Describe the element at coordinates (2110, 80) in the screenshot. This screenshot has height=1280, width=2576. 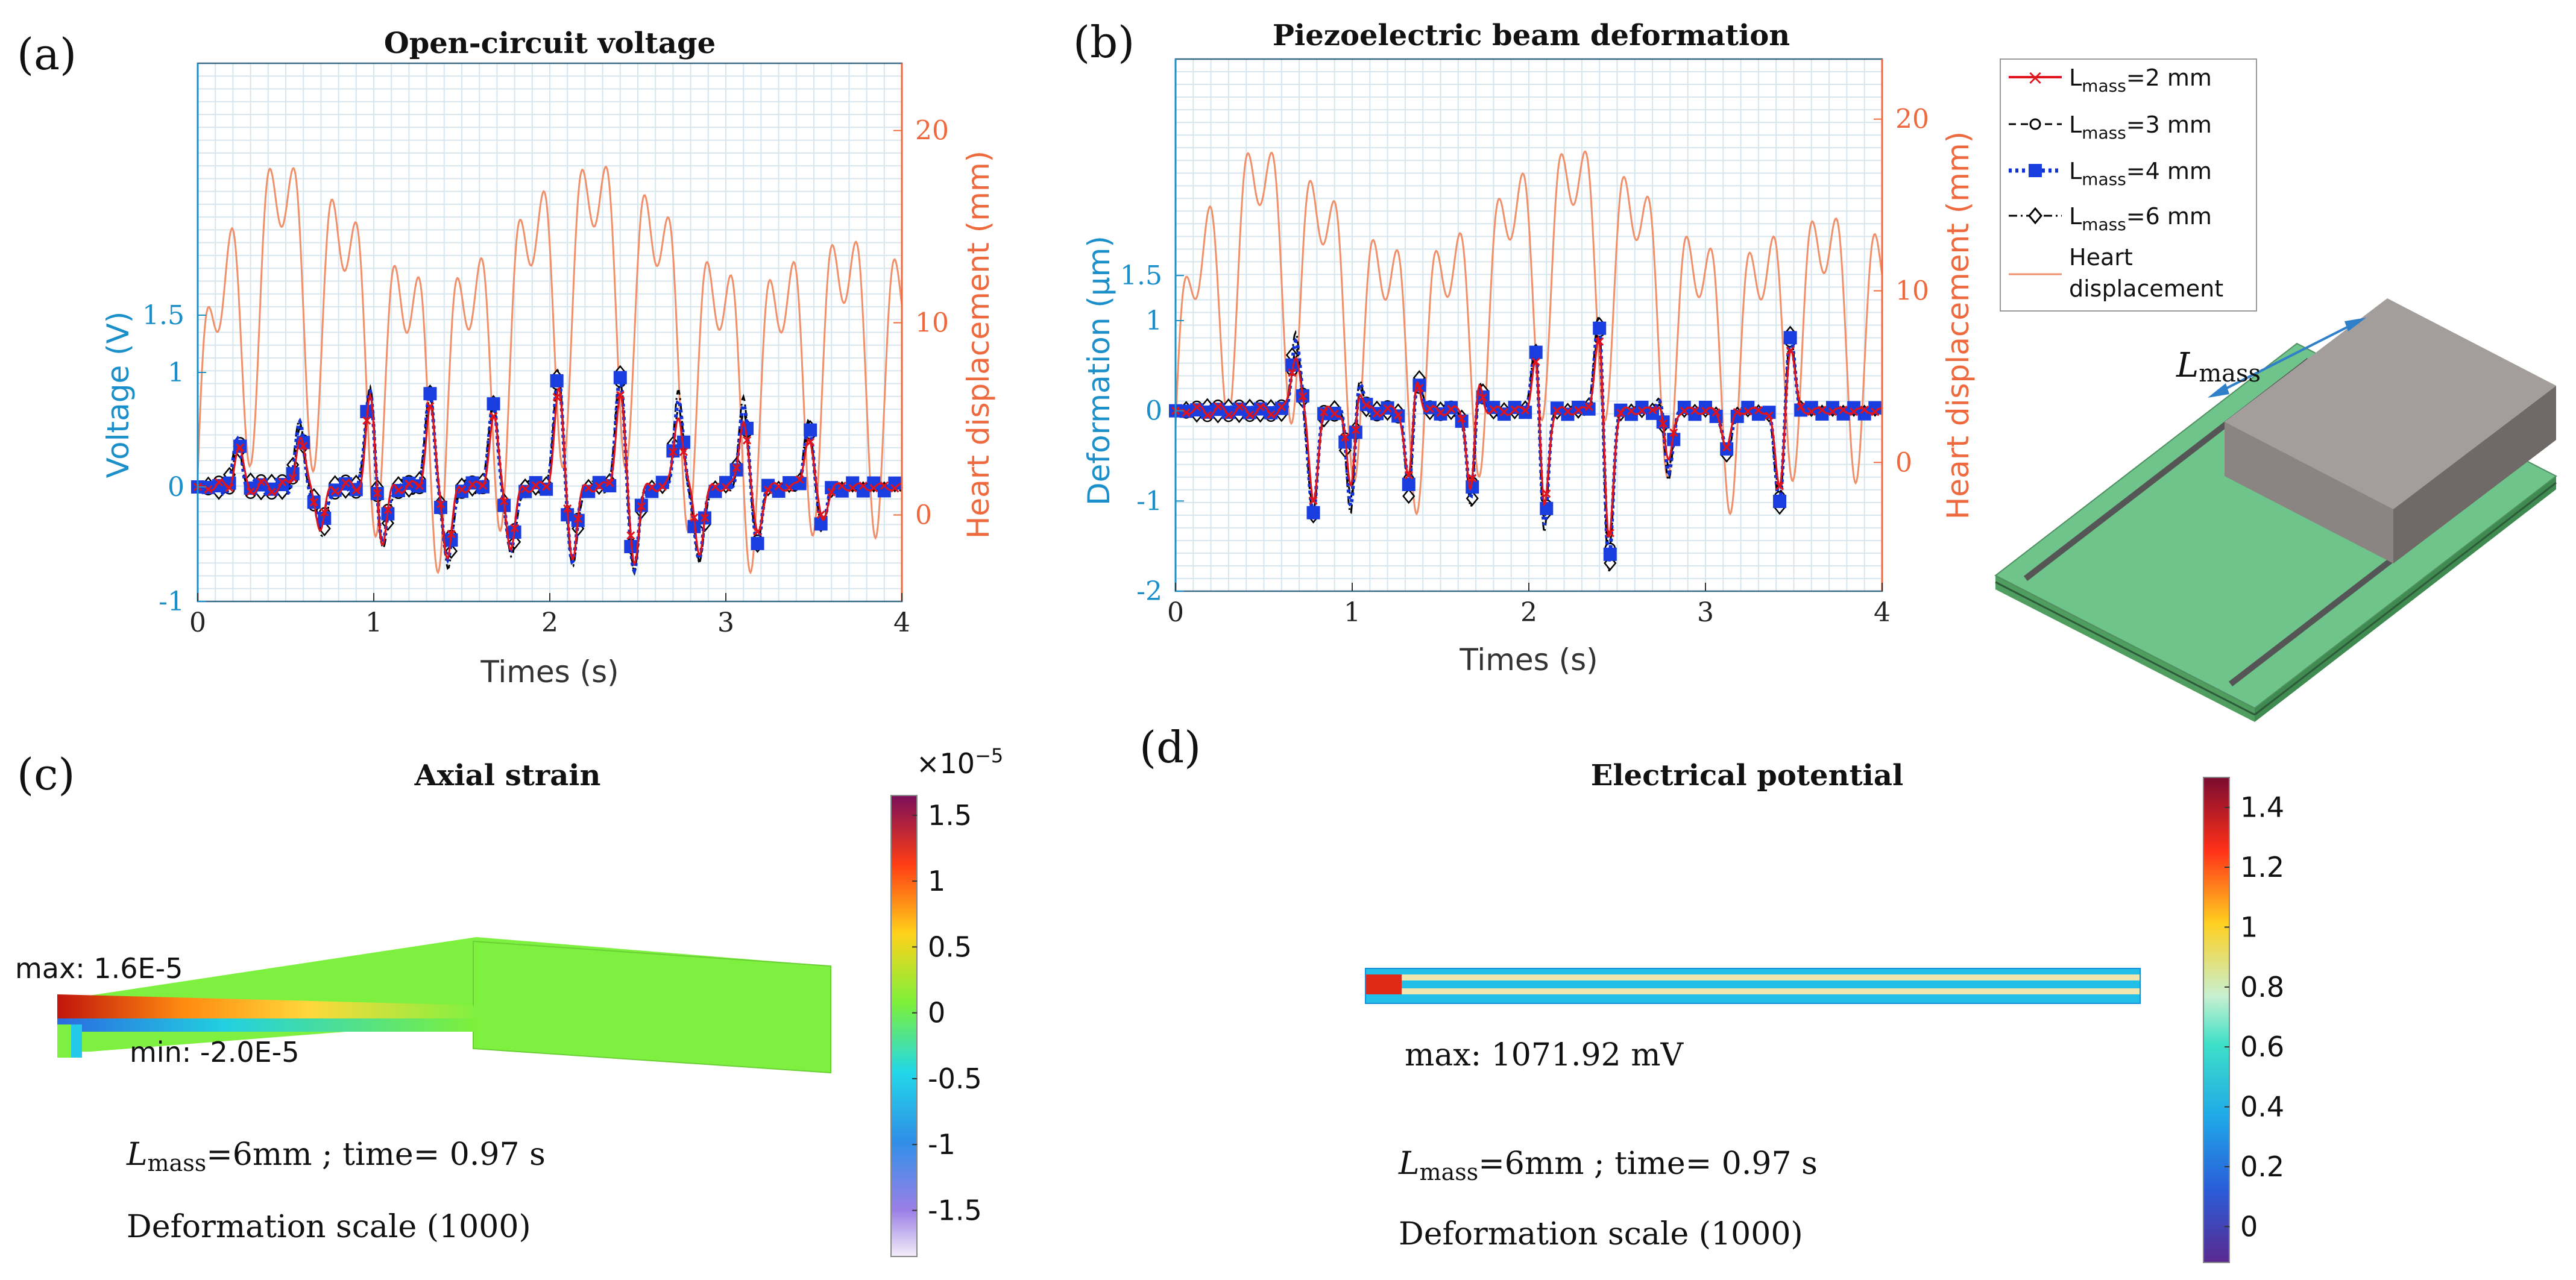
I see `legend-entry-lmass-2: × Lmass=2 mm` at that location.